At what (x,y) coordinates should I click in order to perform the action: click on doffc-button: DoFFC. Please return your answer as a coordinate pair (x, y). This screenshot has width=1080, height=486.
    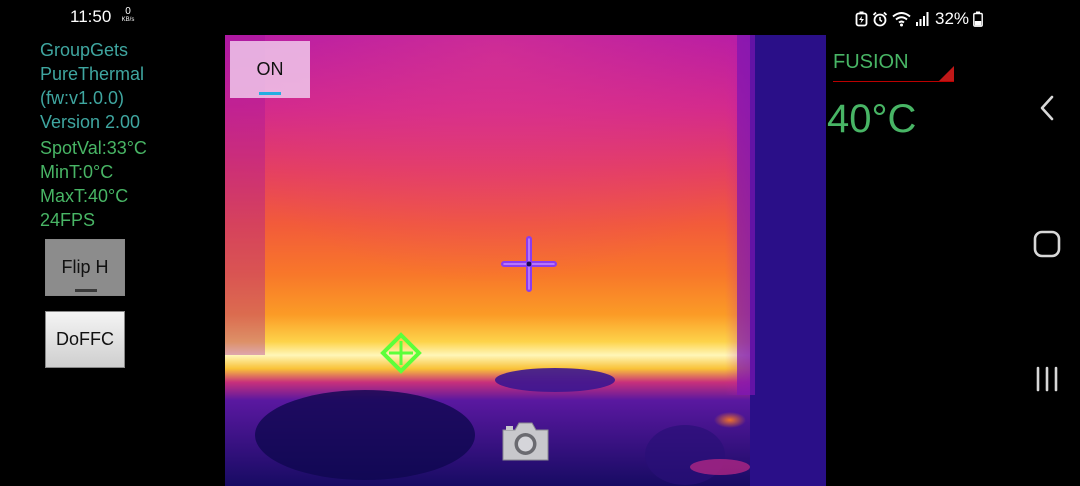
    Looking at the image, I should click on (85, 339).